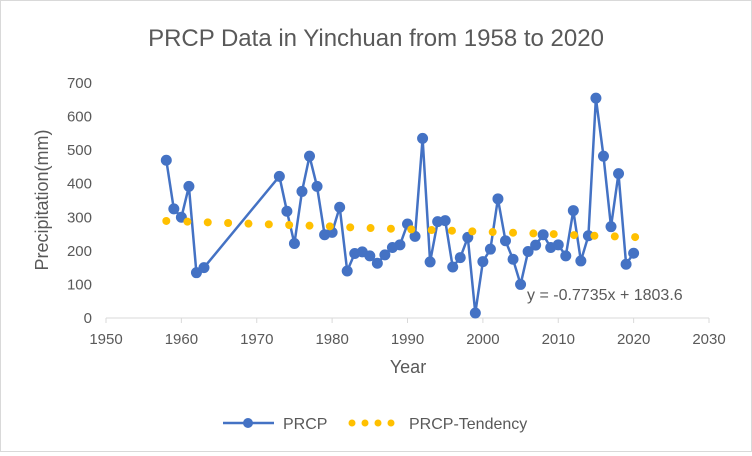 This screenshot has width=752, height=456. What do you see at coordinates (79, 184) in the screenshot?
I see `y-tick-label: 400` at bounding box center [79, 184].